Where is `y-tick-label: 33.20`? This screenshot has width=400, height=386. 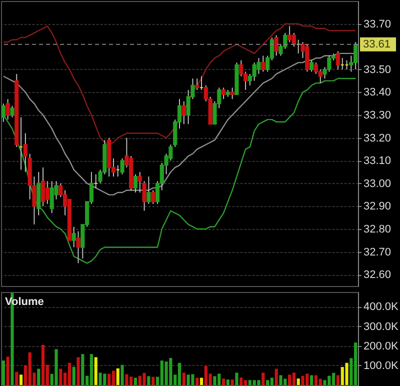
y-tick-label: 33.20 is located at coordinates (378, 138).